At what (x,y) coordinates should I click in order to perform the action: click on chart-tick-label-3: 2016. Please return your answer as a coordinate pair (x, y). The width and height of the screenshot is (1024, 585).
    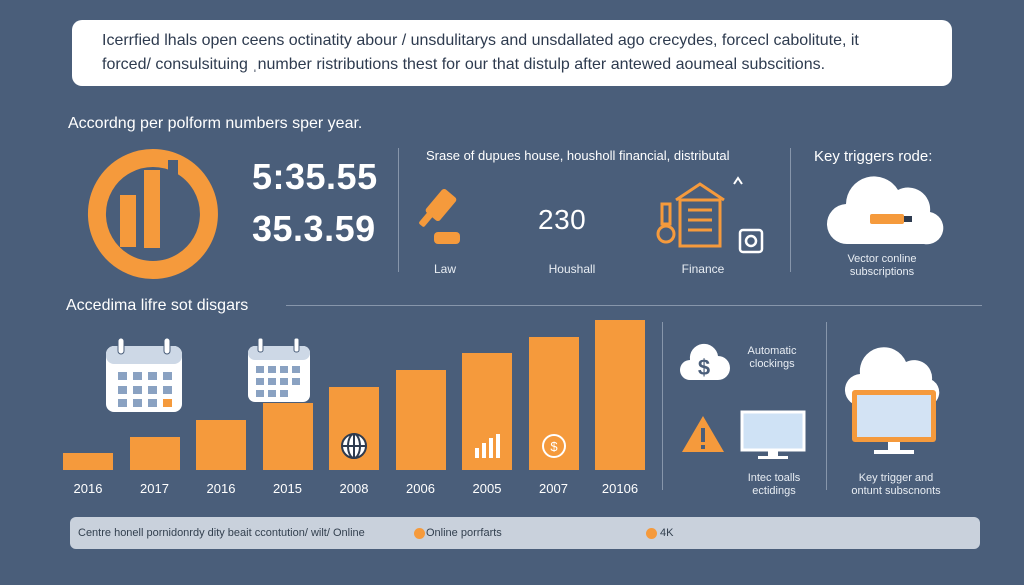
    Looking at the image, I should click on (221, 488).